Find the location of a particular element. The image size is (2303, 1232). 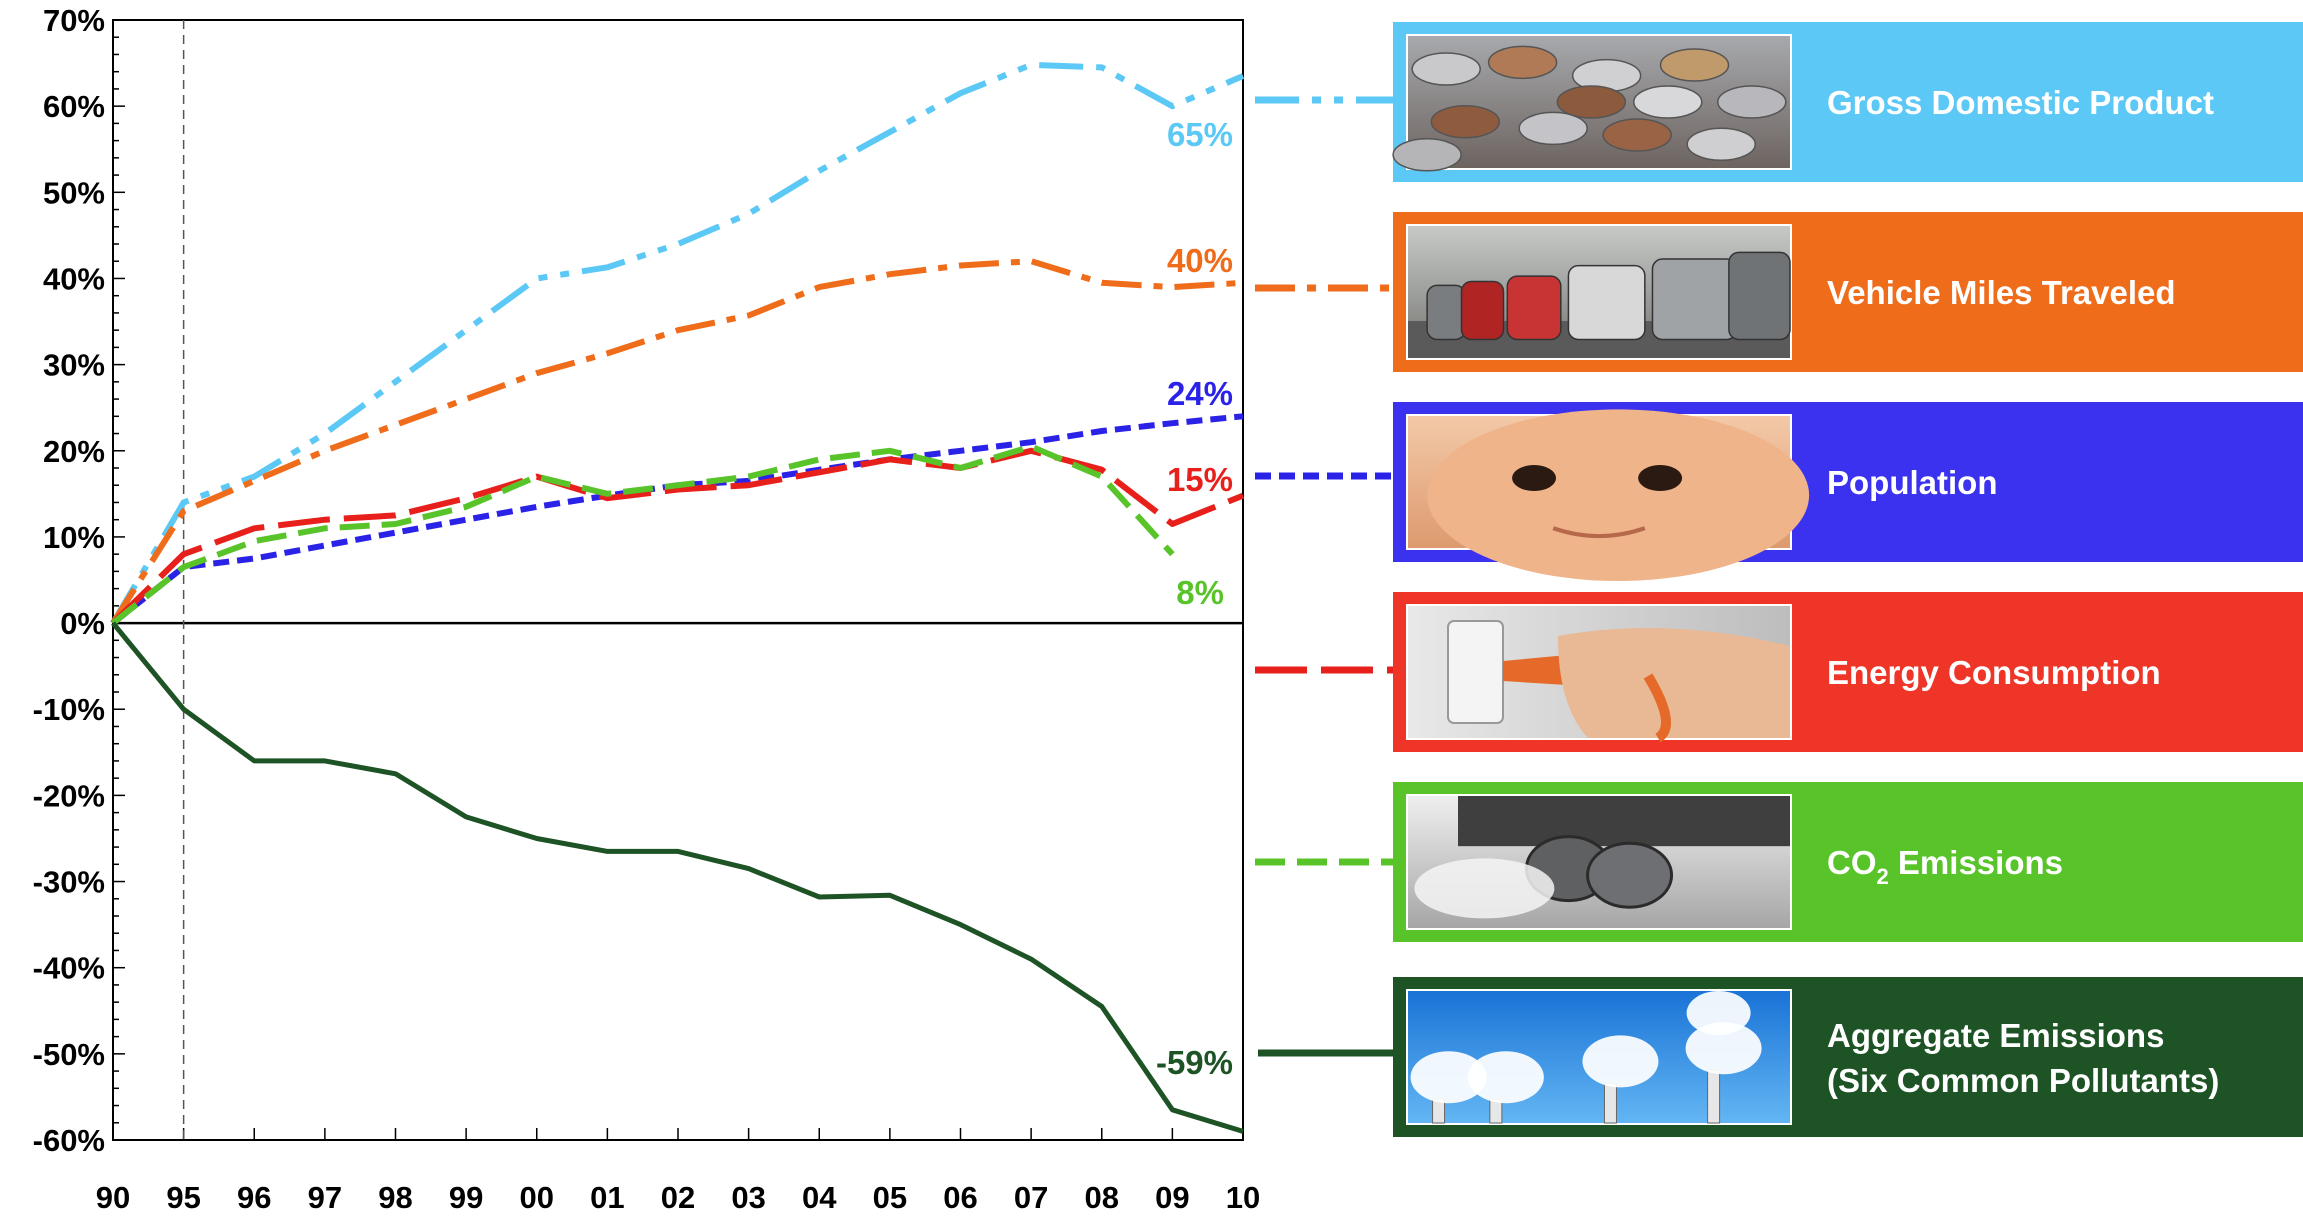

hand-shape is located at coordinates (1674, 683).